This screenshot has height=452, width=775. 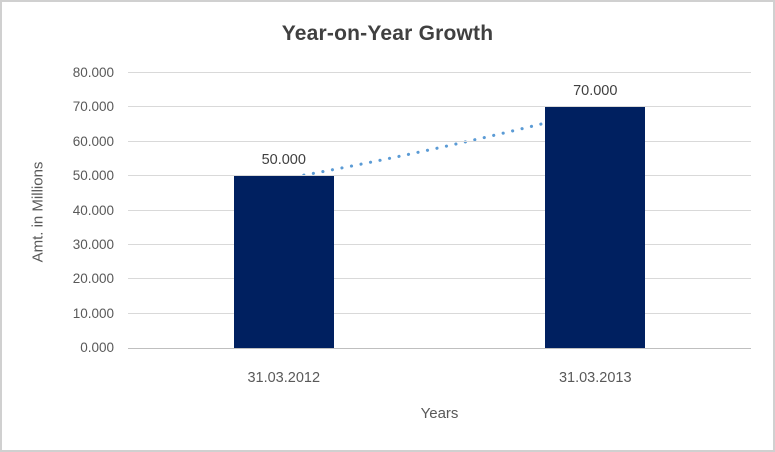 What do you see at coordinates (387, 33) in the screenshot?
I see `chart-title: Year-on-Year Growth` at bounding box center [387, 33].